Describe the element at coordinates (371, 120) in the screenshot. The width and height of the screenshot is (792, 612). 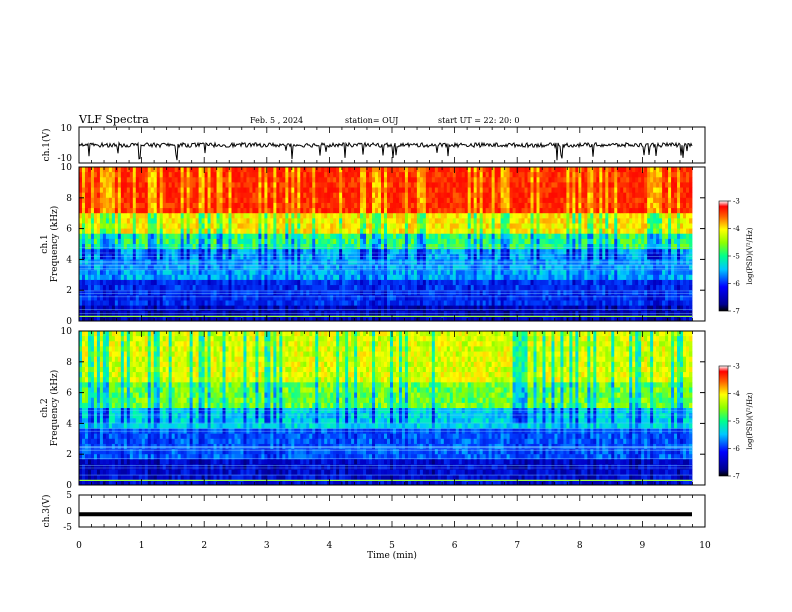
I see `station-label: station= OUJ` at that location.